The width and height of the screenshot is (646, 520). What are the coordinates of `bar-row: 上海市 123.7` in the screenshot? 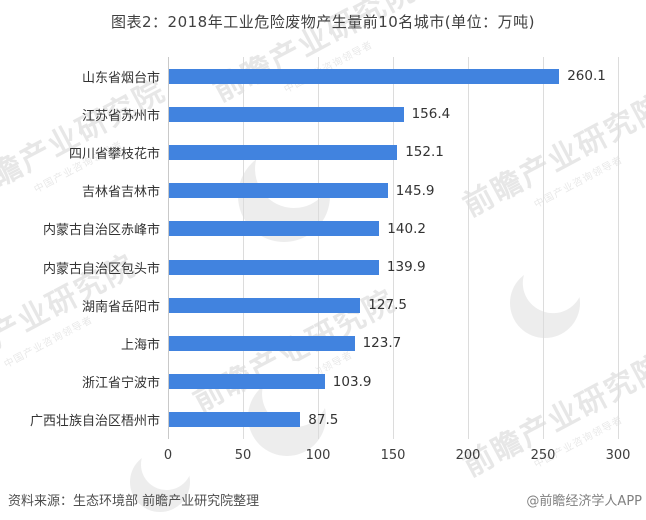 It's located at (323, 343).